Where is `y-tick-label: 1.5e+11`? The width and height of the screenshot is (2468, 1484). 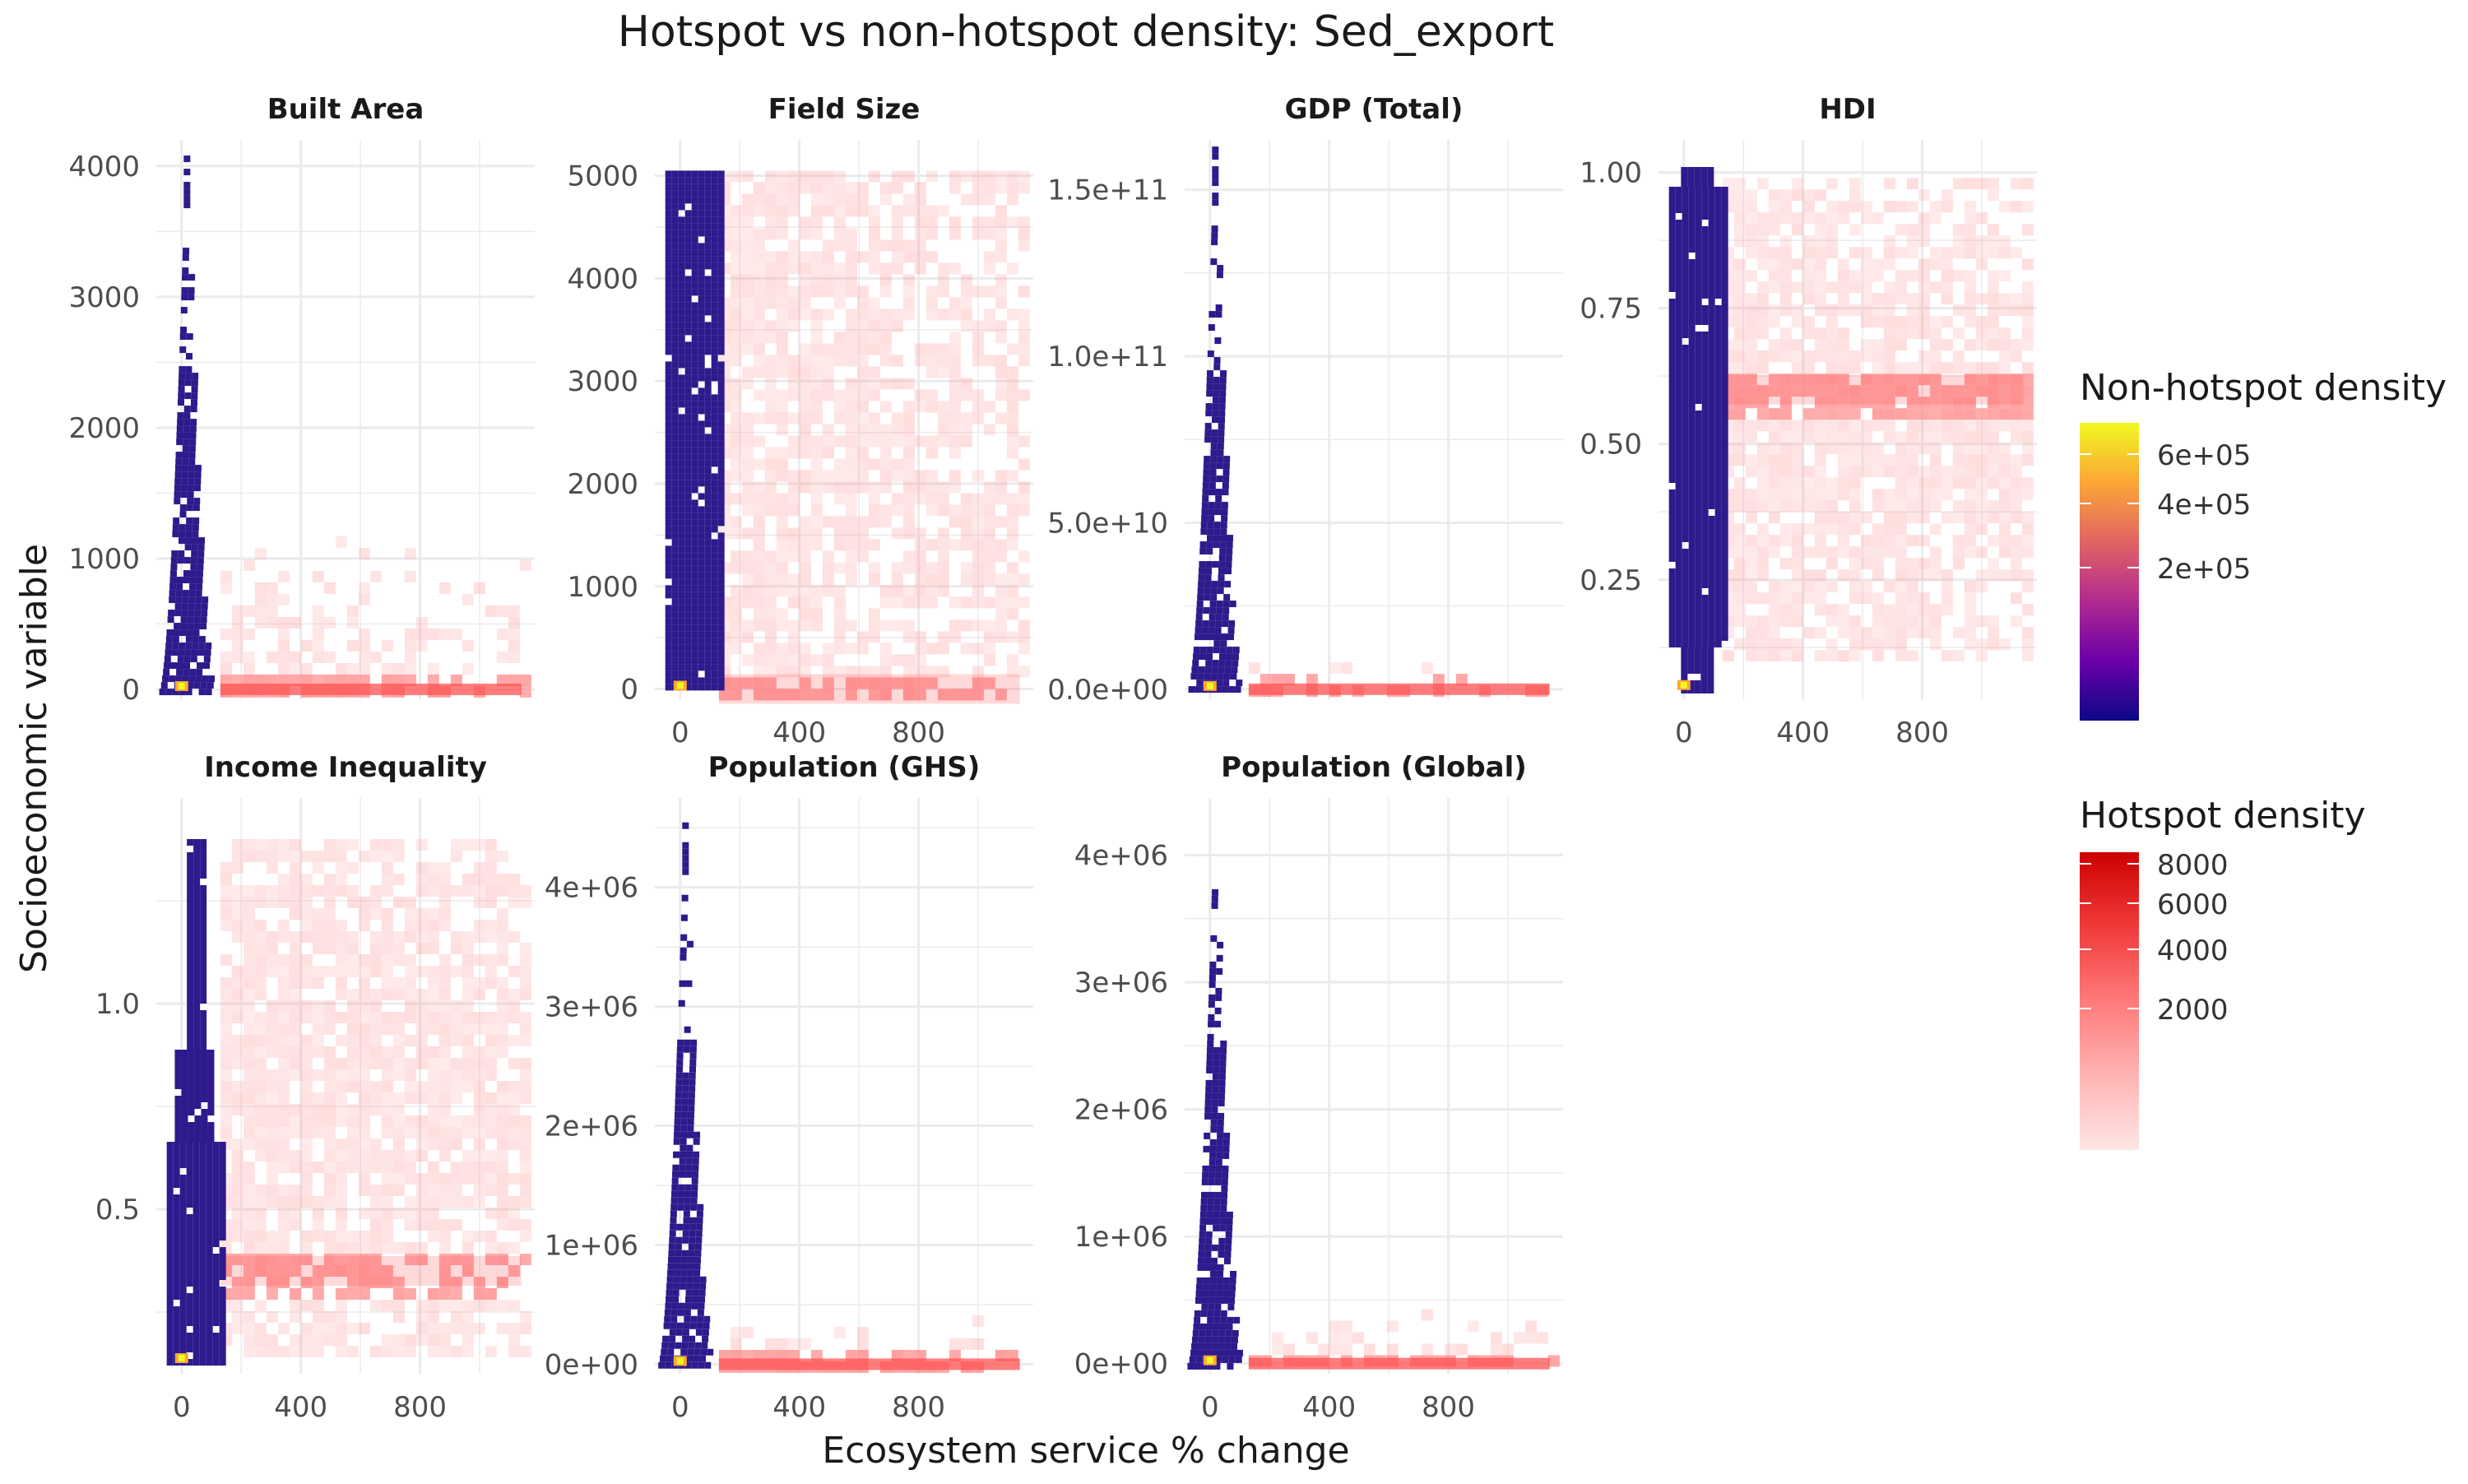 y-tick-label: 1.5e+11 is located at coordinates (1107, 190).